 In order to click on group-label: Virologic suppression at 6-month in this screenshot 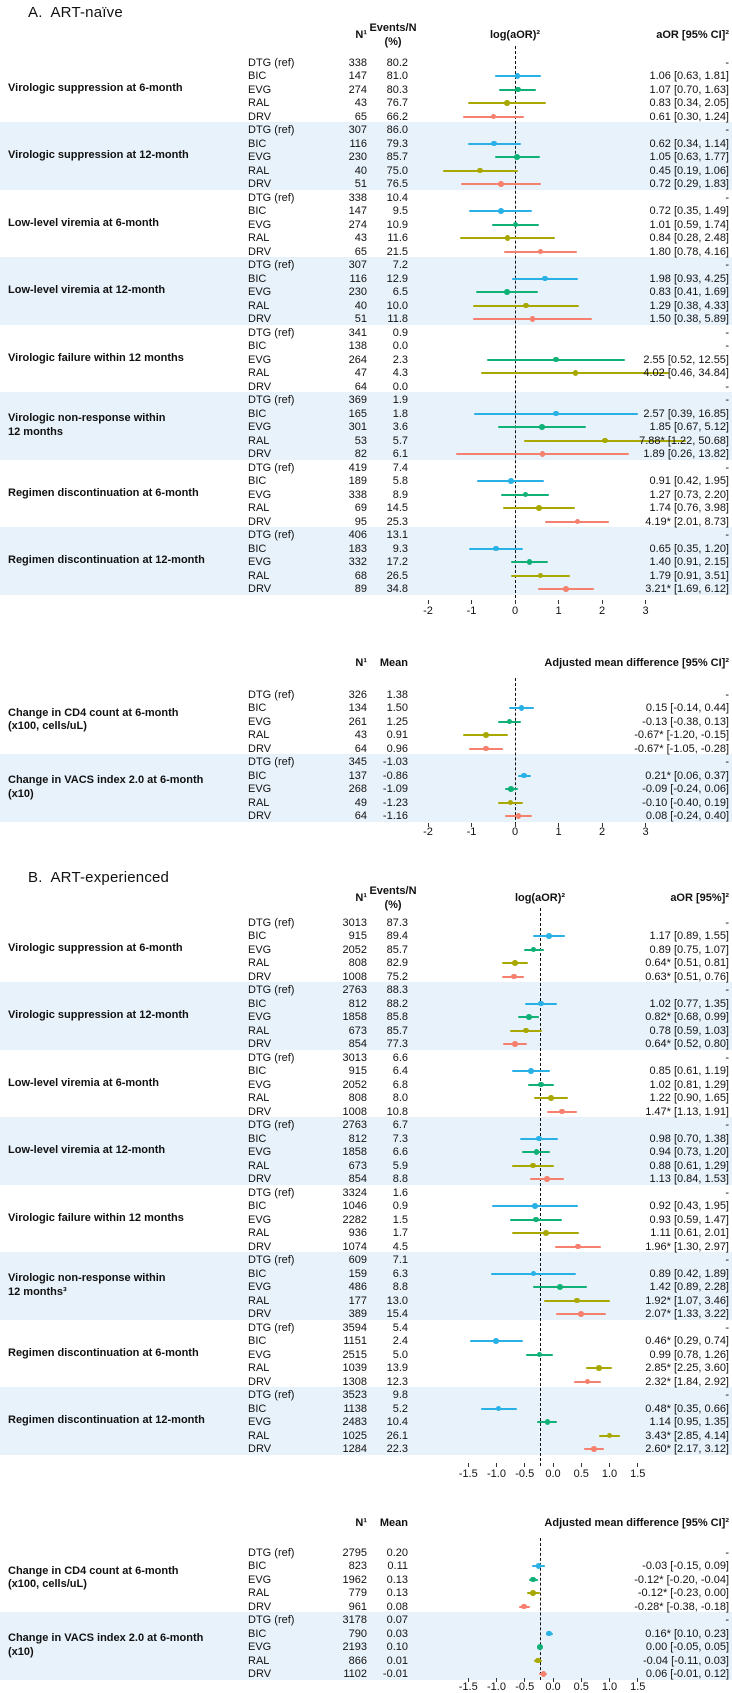, I will do `click(95, 87)`.